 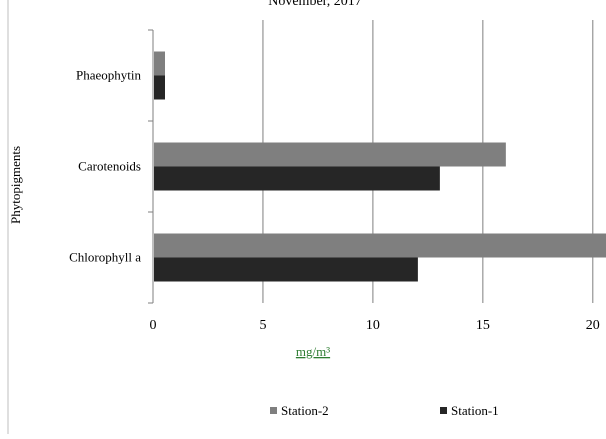 What do you see at coordinates (380, 245) in the screenshot?
I see `bar-station-2-chlorophyll-a` at bounding box center [380, 245].